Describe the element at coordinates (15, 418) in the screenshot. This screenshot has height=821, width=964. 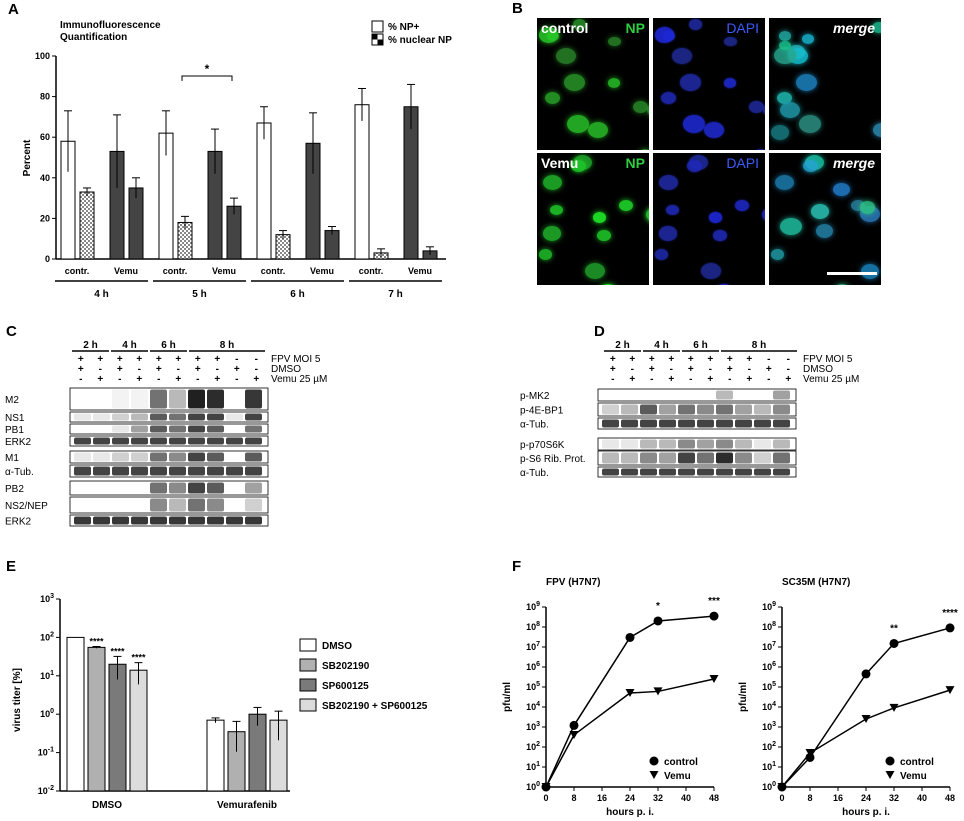
I see `blot-band-label: NS1` at that location.